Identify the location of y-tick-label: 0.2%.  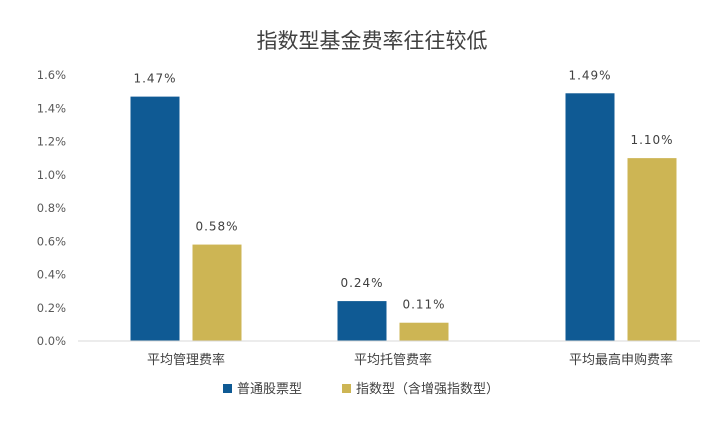
(51, 308).